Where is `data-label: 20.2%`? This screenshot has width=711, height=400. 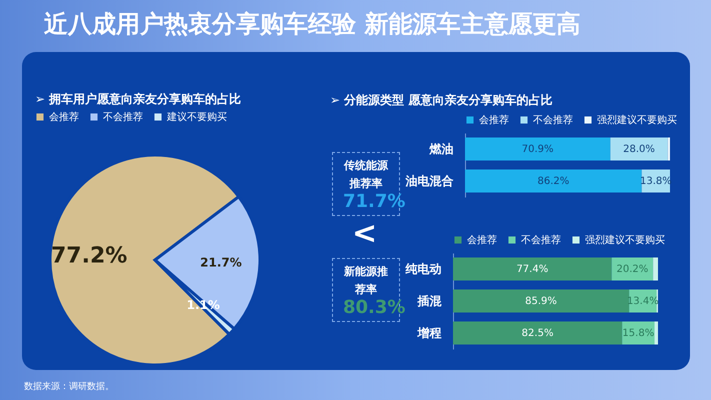 data-label: 20.2% is located at coordinates (632, 269).